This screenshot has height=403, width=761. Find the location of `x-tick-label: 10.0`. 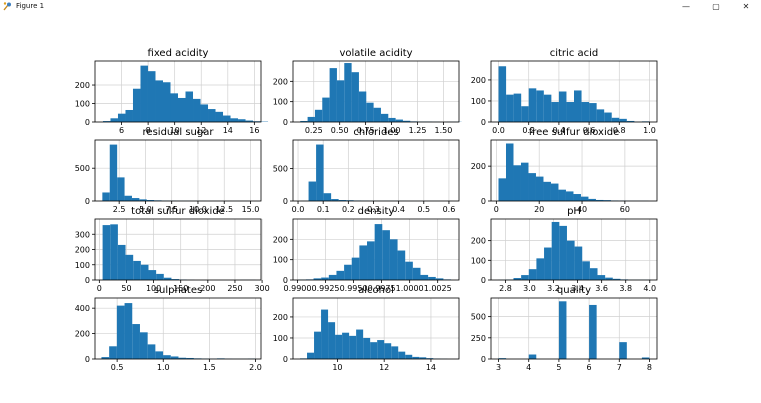

x-tick-label: 10.0 is located at coordinates (198, 209).